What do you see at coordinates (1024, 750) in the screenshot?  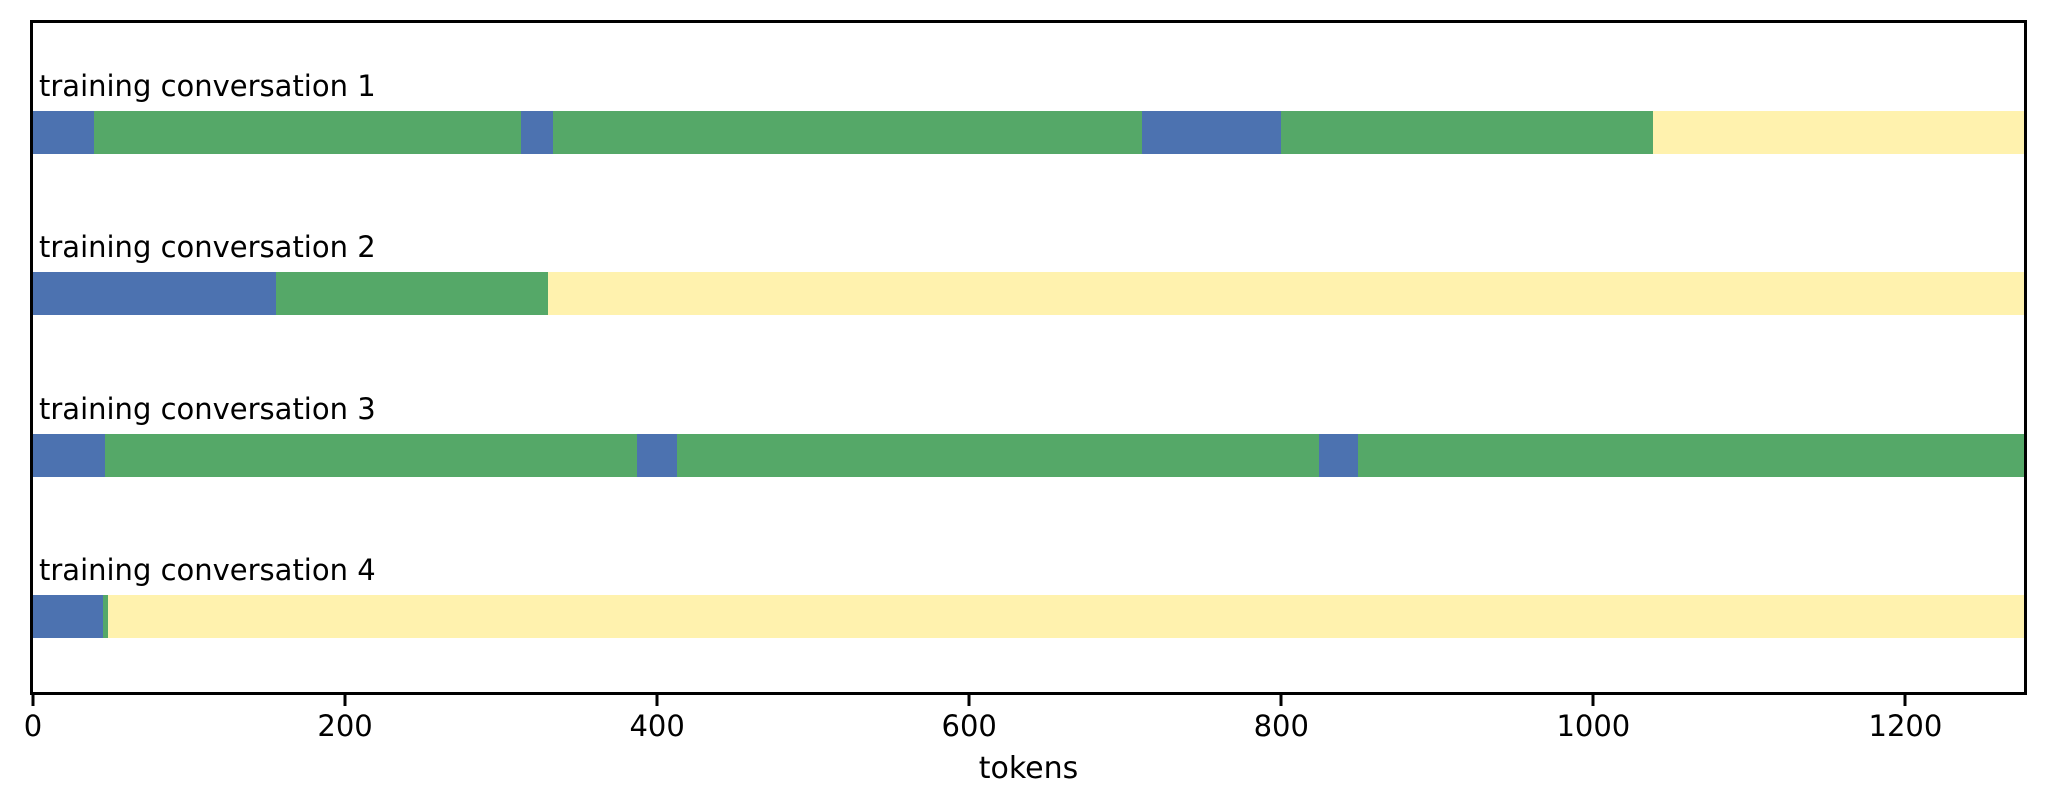 I see `x-axis: tokens 0 200 400 600 800 1000 1200` at bounding box center [1024, 750].